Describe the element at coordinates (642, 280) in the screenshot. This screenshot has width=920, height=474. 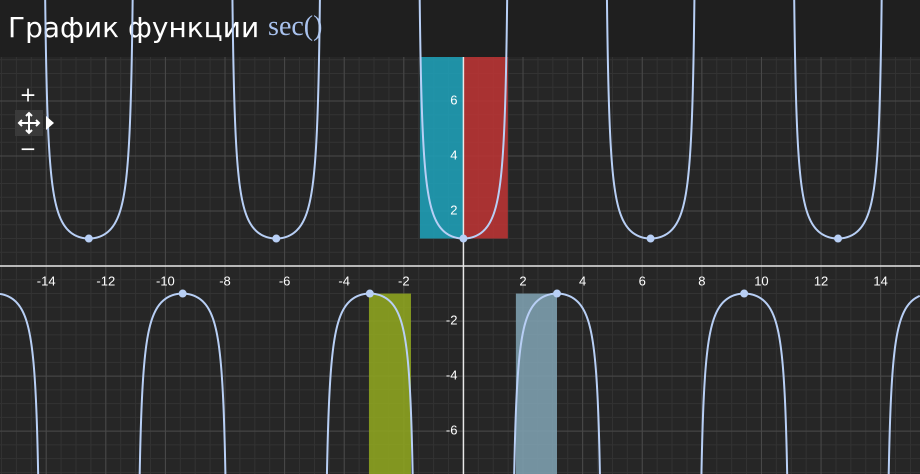
I see `x-tick-label: 6` at that location.